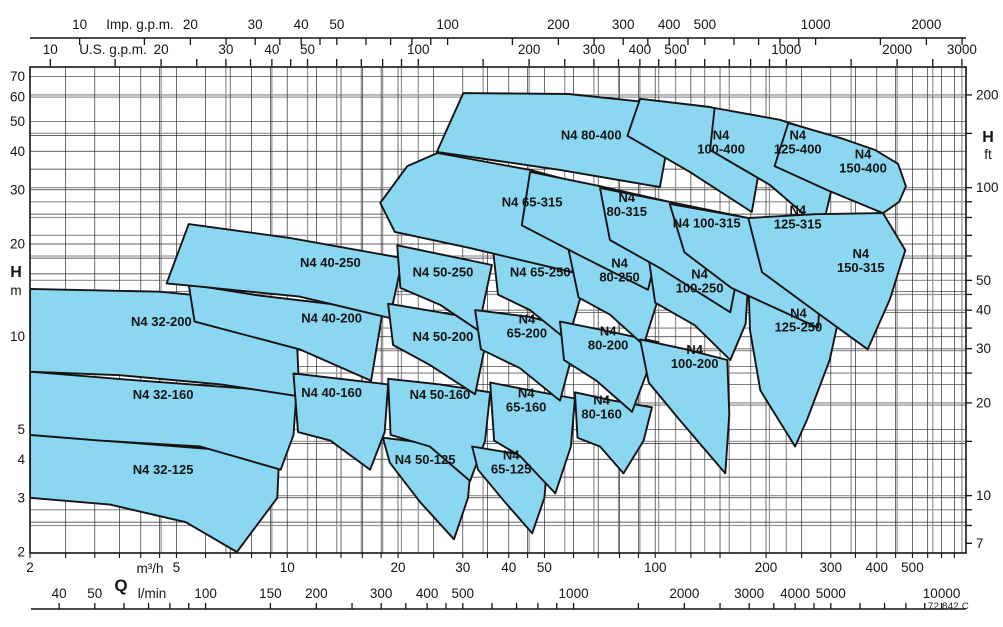  Describe the element at coordinates (948, 606) in the screenshot. I see `drawing-code: 72.842.C` at that location.